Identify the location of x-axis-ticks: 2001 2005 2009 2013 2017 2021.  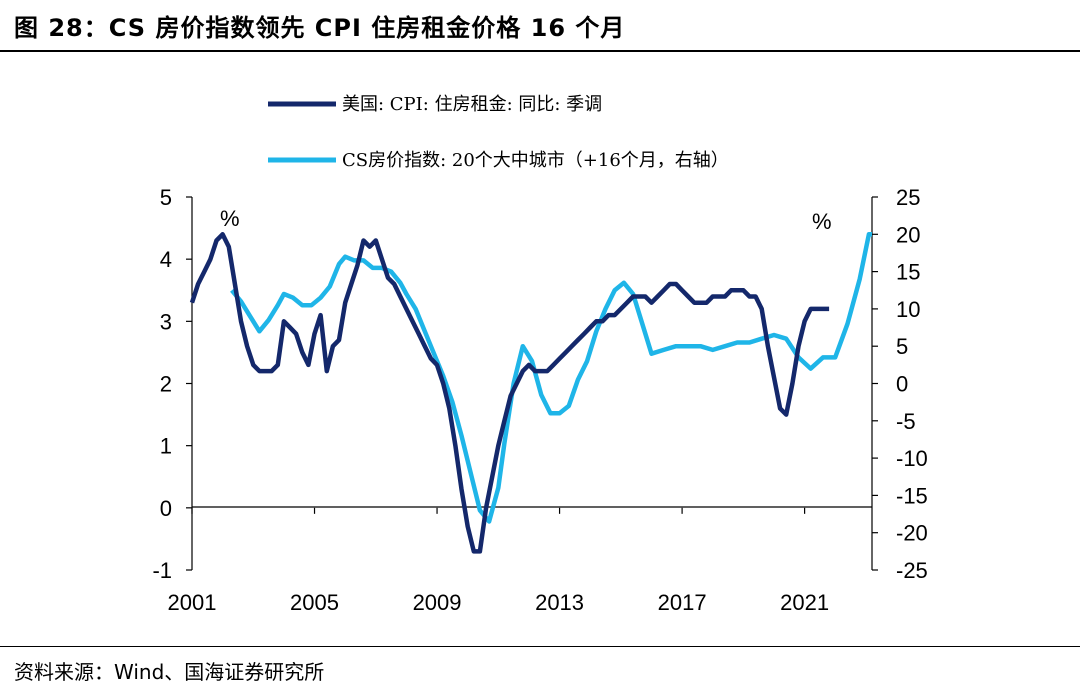
(498, 561).